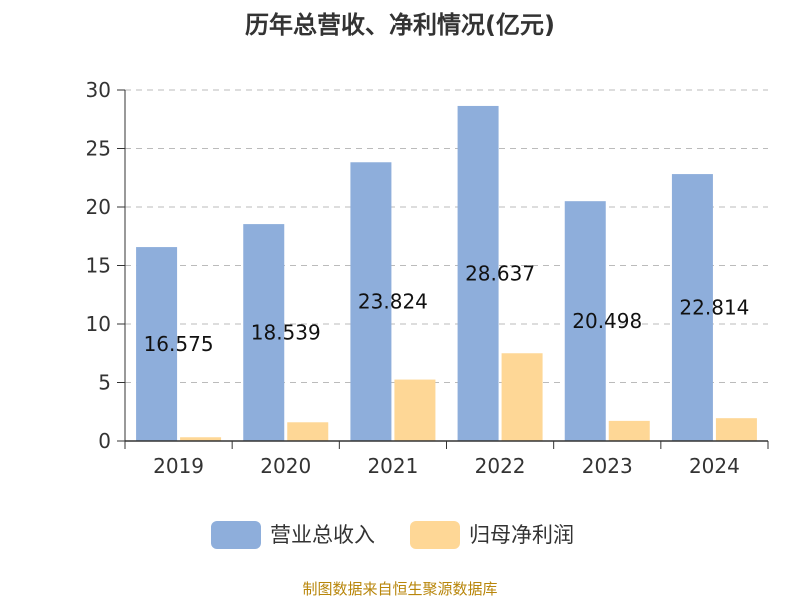 Image resolution: width=800 pixels, height=600 pixels. What do you see at coordinates (322, 535) in the screenshot?
I see `legend-label: 营业总收入` at bounding box center [322, 535].